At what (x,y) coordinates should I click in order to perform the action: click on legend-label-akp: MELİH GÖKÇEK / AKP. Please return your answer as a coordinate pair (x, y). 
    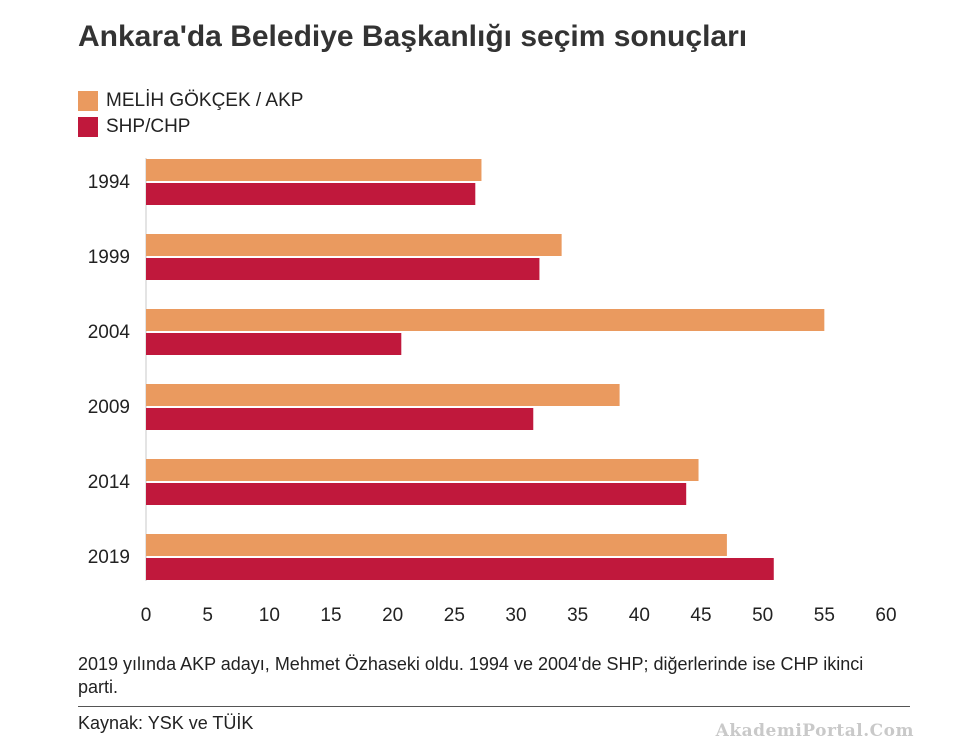
    Looking at the image, I should click on (205, 100).